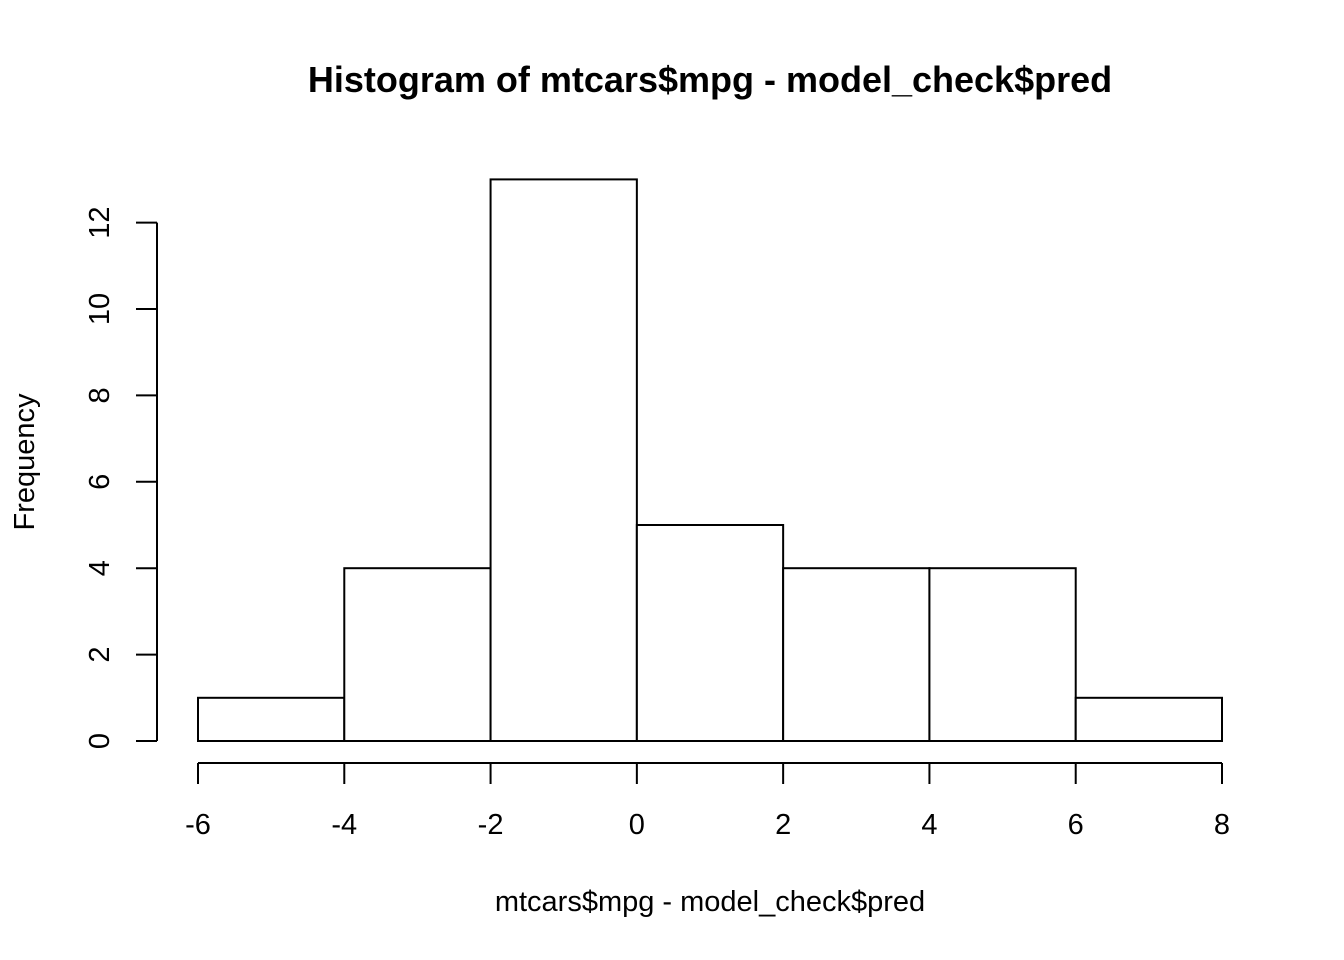  What do you see at coordinates (1076, 825) in the screenshot?
I see `x-tick-label: 6` at bounding box center [1076, 825].